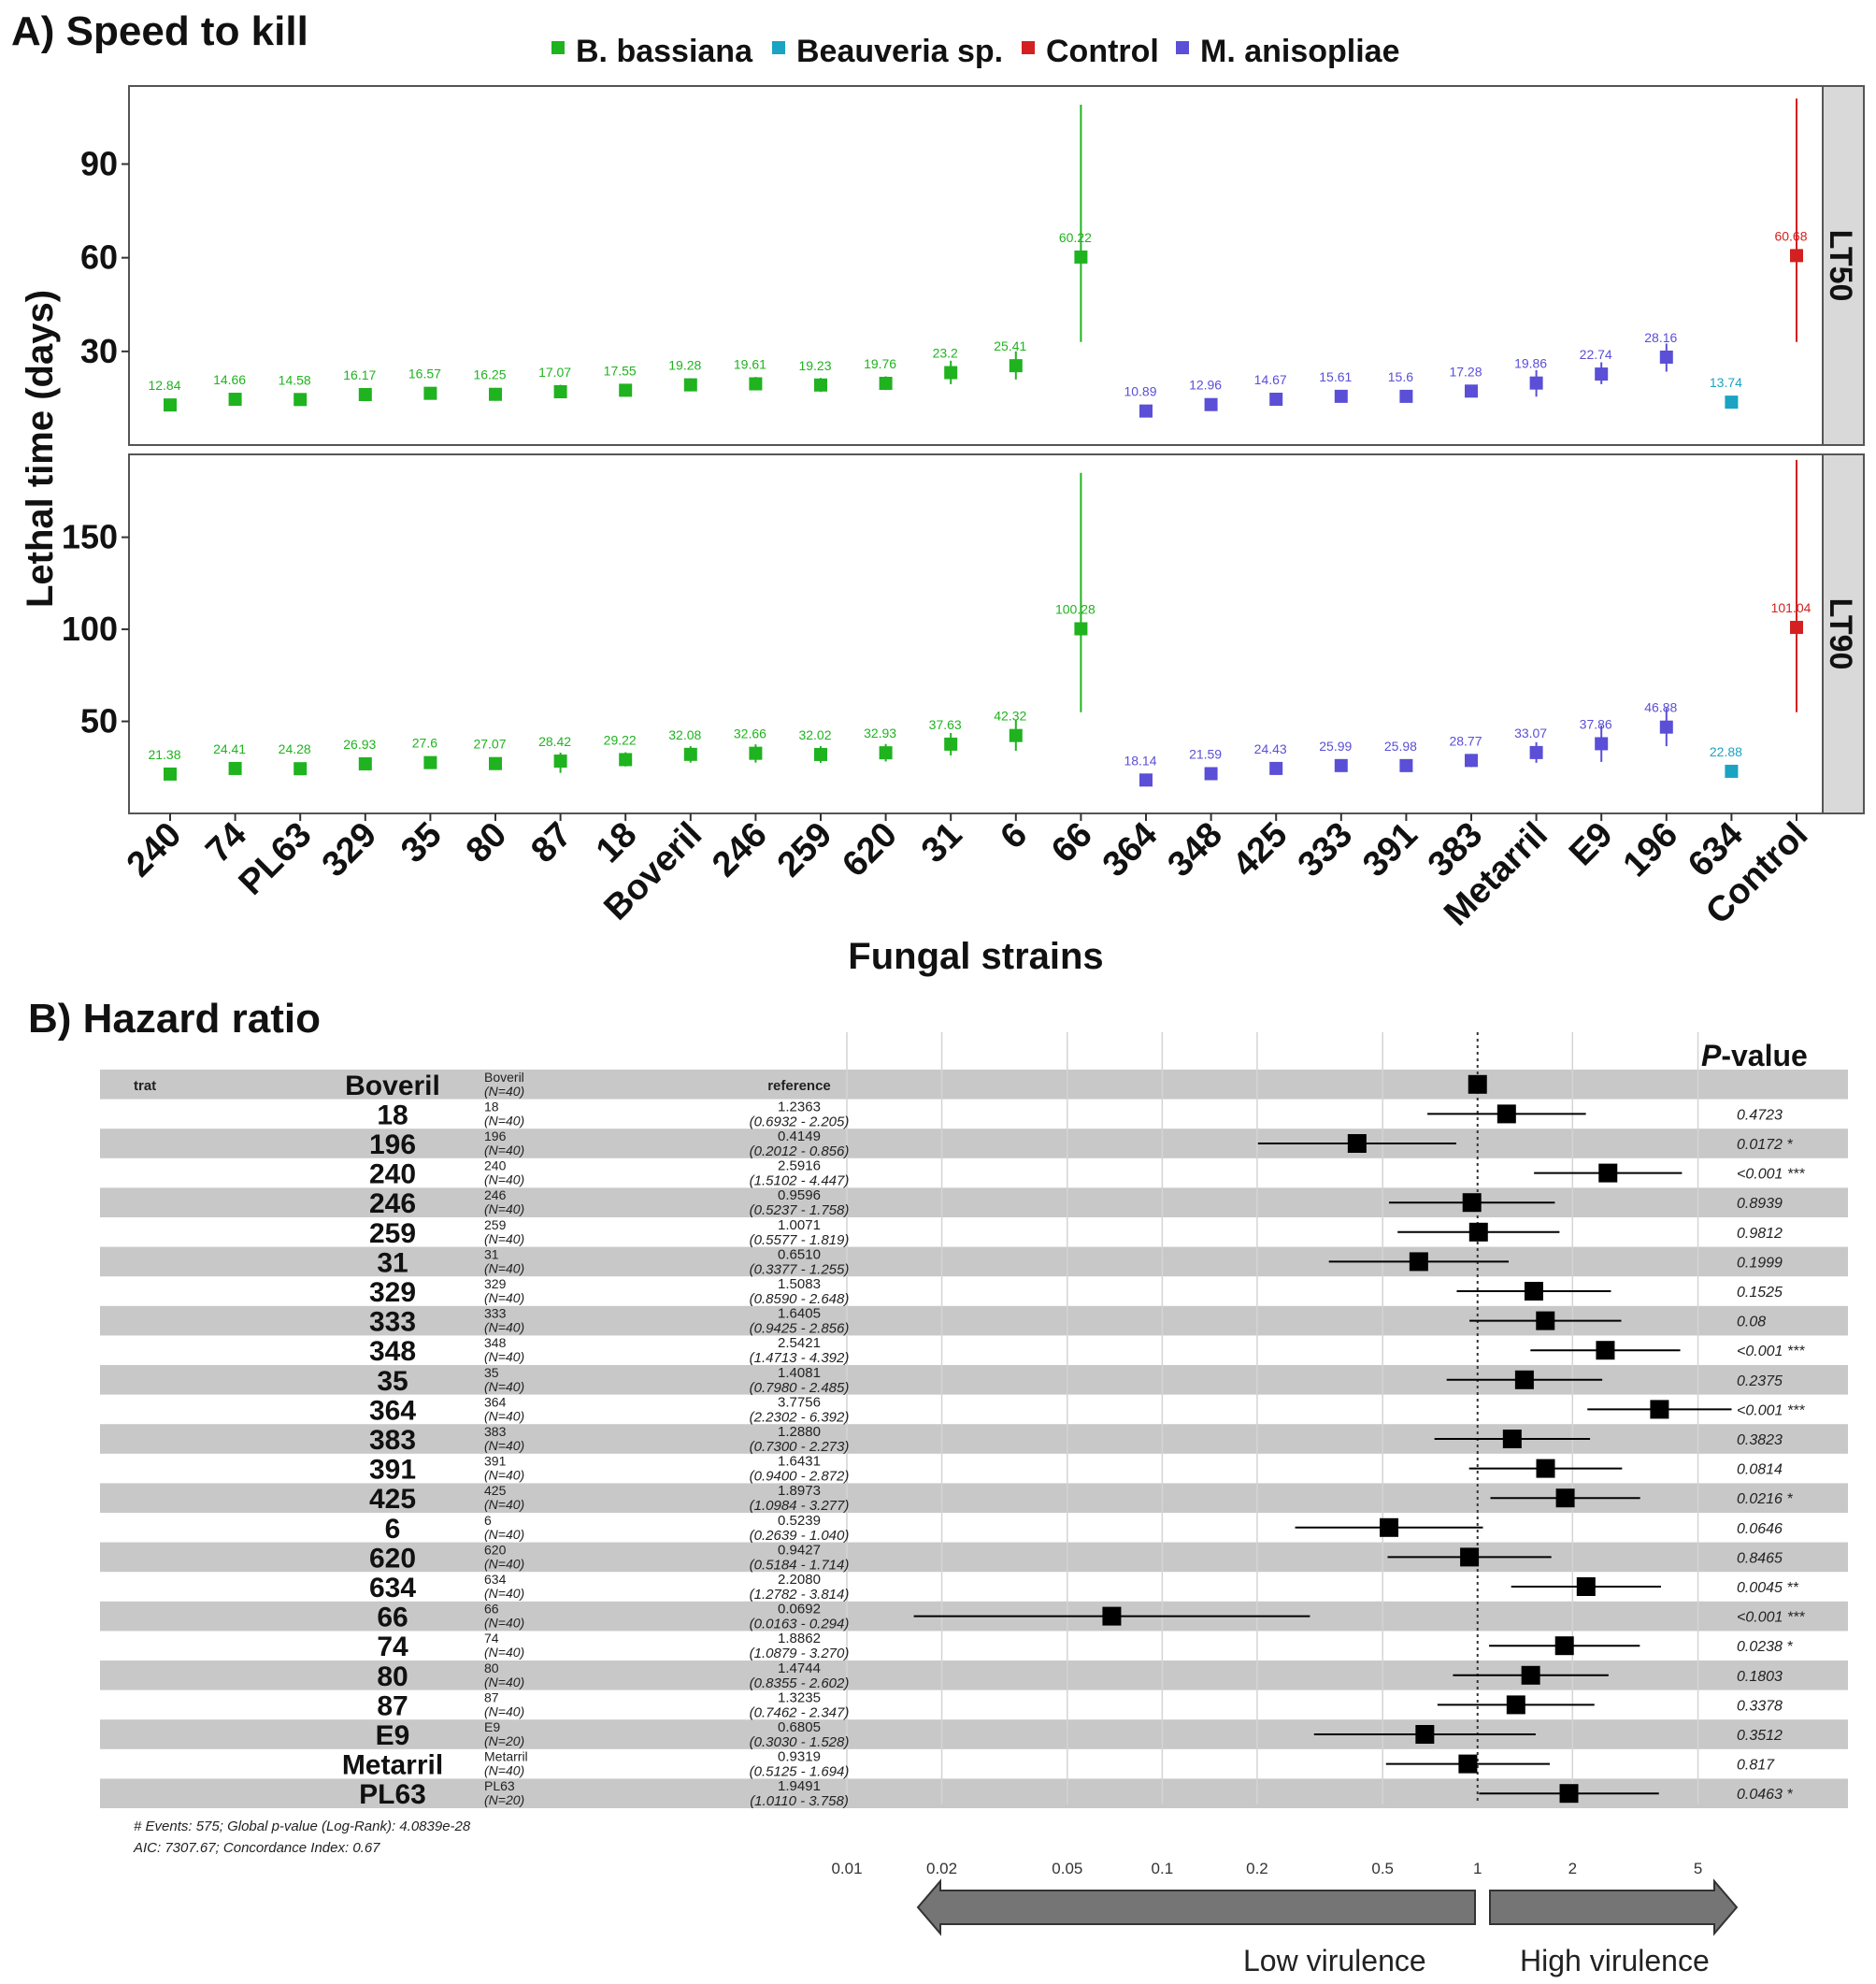  Describe the element at coordinates (1015, 836) in the screenshot. I see `x-tick-label-6: 6` at that location.